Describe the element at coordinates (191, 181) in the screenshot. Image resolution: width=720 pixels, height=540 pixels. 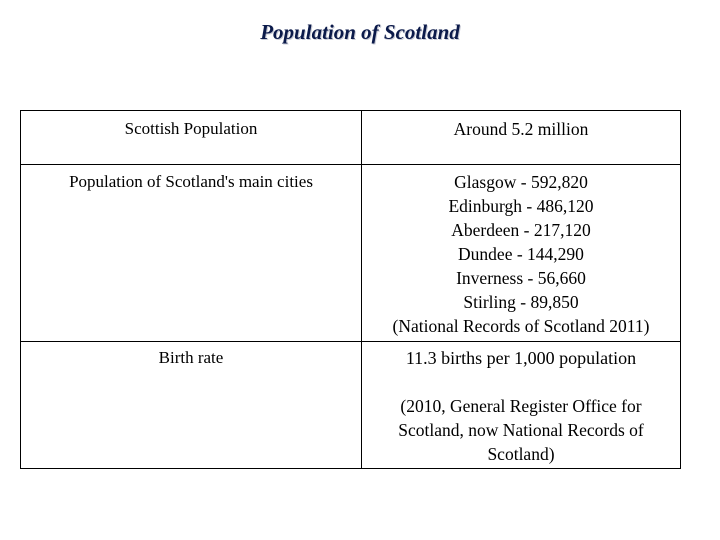
I see `row-label: Population of Scotland's main cities` at that location.